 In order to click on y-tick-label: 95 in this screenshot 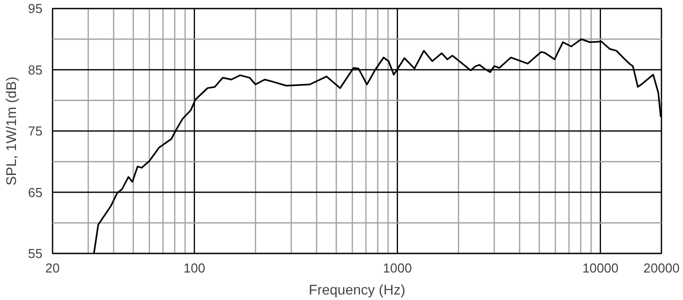, I will do `click(35, 8)`.